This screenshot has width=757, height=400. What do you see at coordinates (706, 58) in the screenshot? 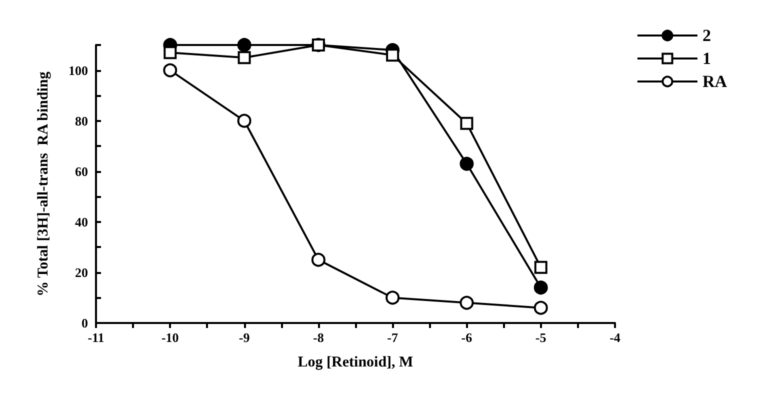
I see `legend-label: 1` at bounding box center [706, 58].